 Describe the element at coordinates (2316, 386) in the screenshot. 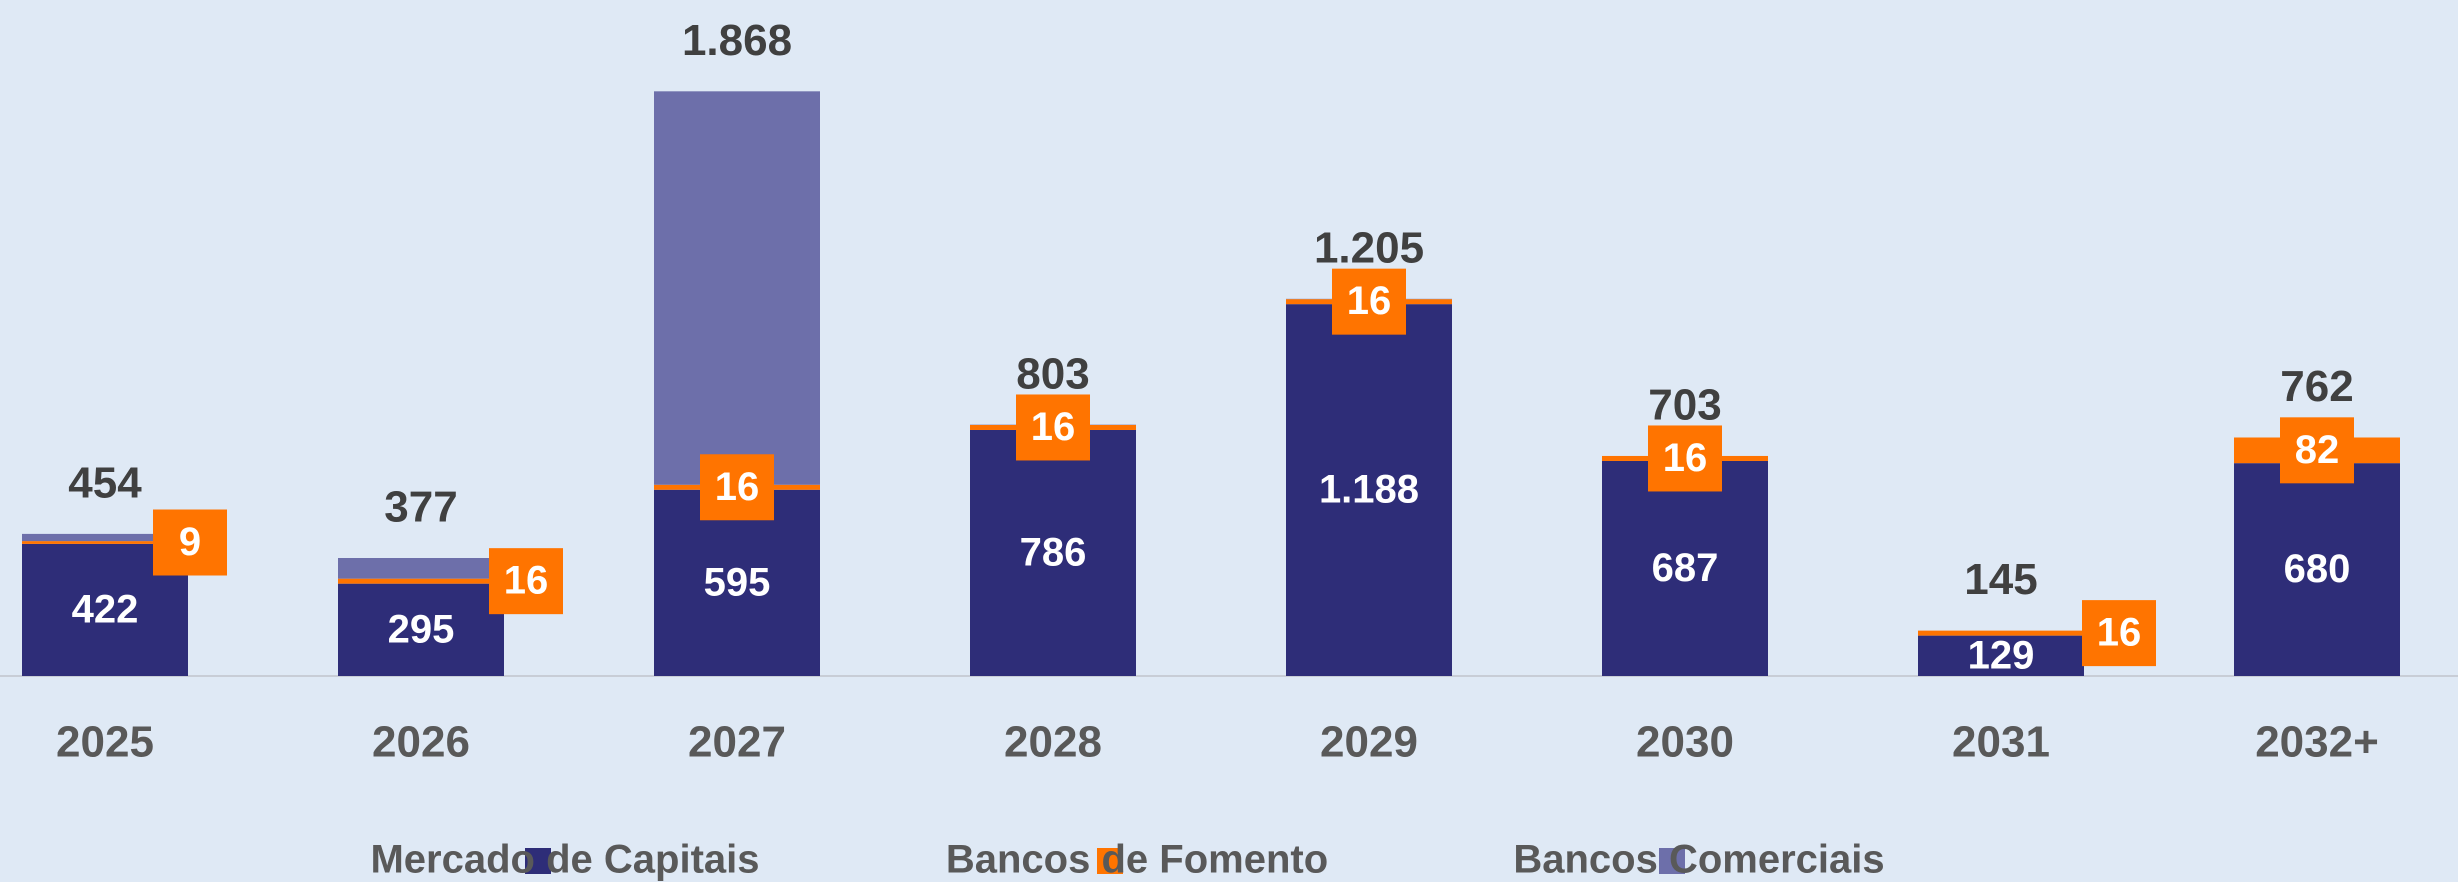

I see `total-label: 762` at that location.